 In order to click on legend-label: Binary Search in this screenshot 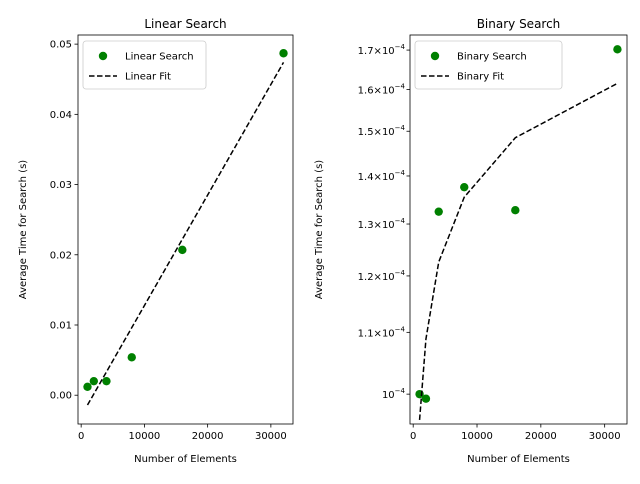, I will do `click(492, 57)`.